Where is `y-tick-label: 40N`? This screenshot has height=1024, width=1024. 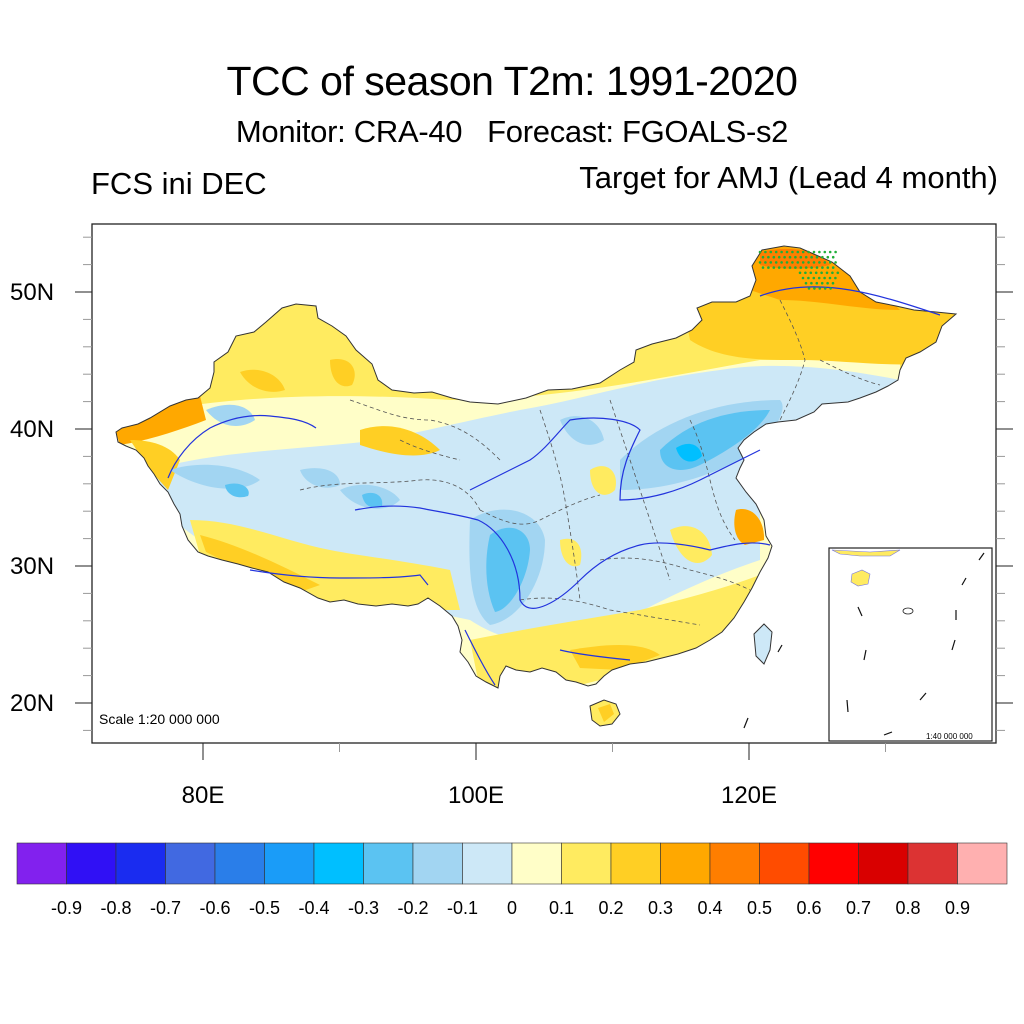
y-tick-label: 40N is located at coordinates (32, 429).